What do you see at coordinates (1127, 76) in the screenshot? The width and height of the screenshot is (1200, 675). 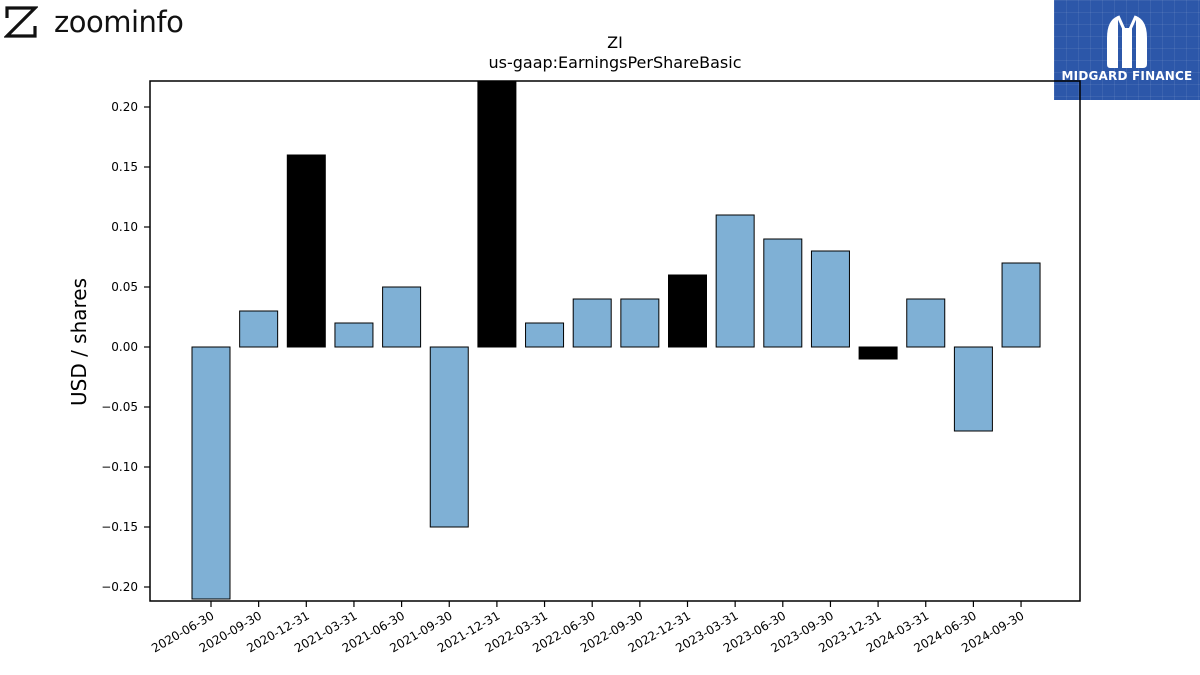 I see `midgard-finance-name: MIDGARD FINANCE` at bounding box center [1127, 76].